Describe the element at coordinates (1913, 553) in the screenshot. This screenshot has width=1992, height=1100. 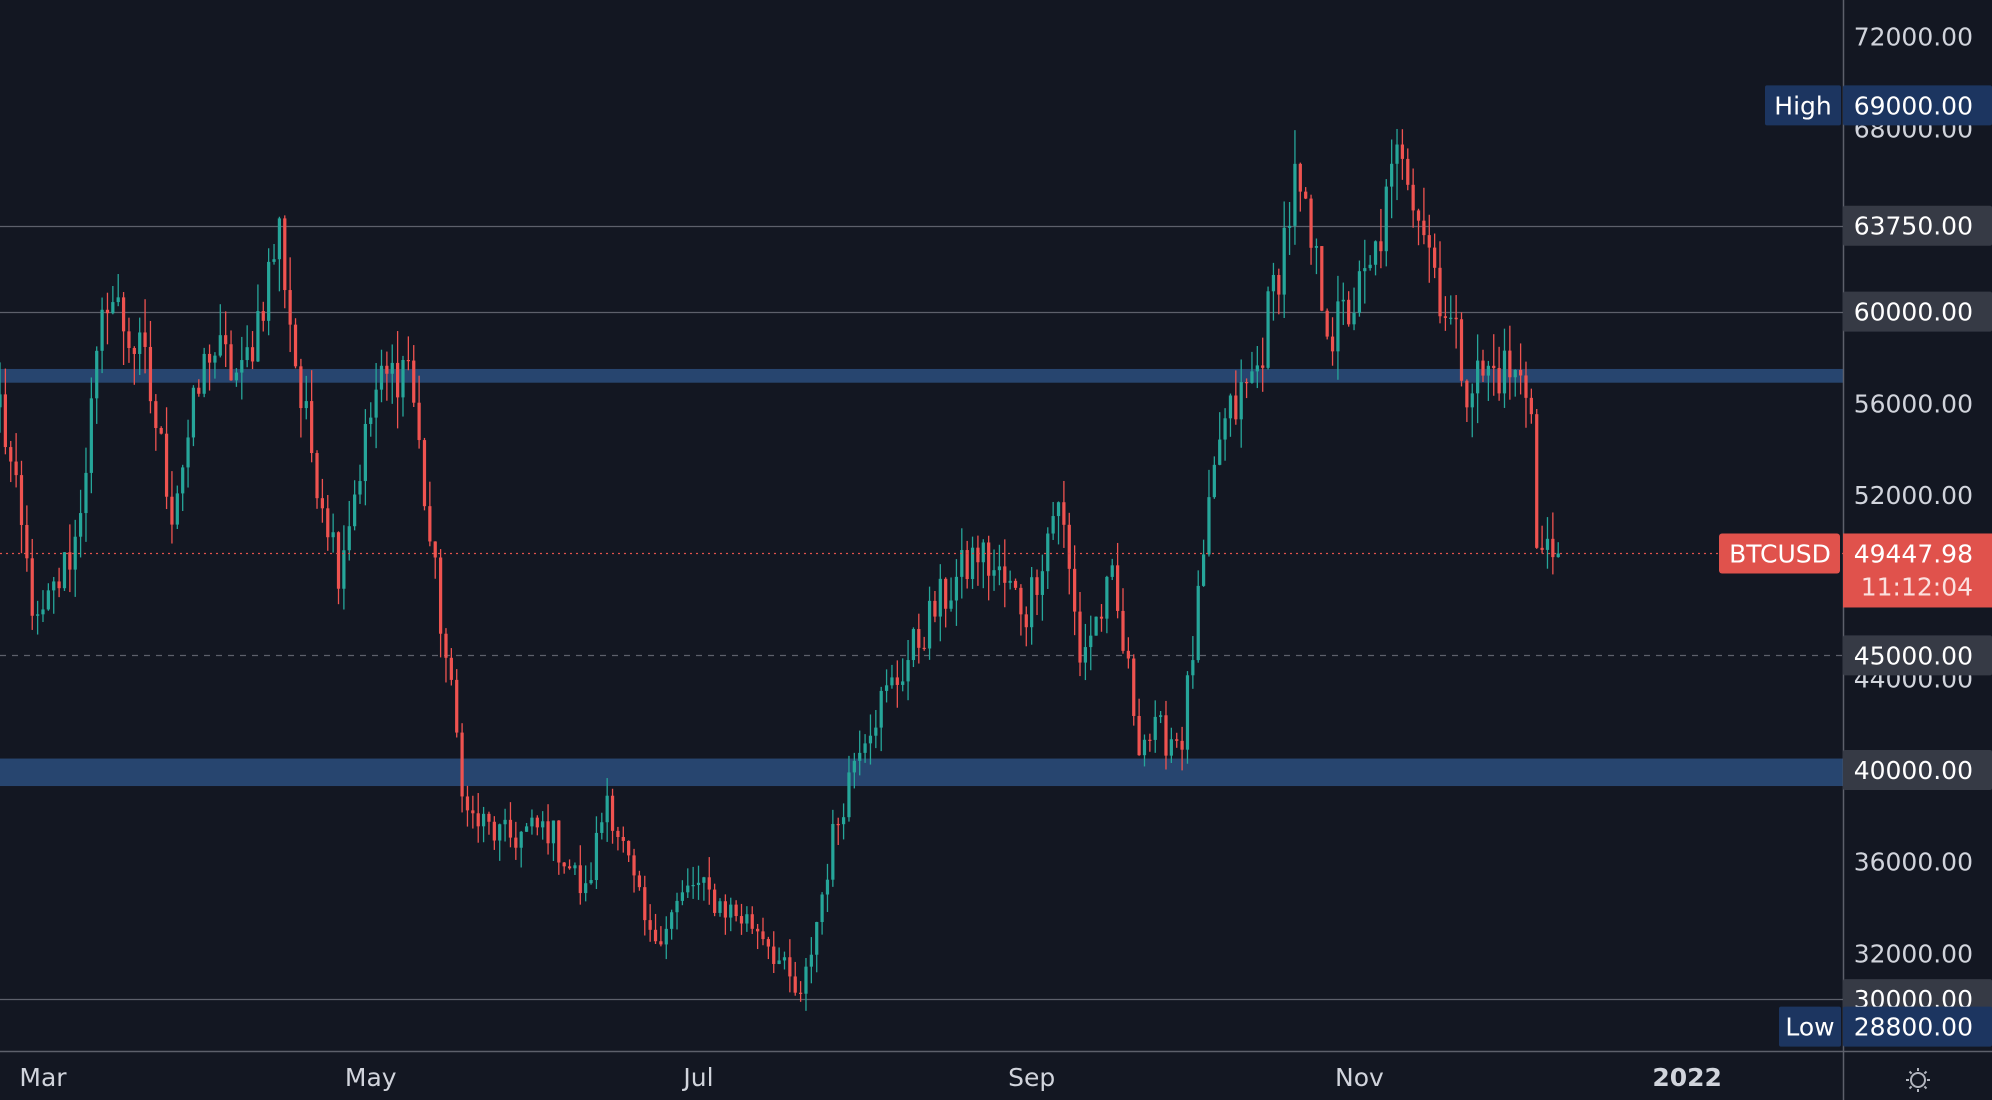
I see `last-price-label: 49447.98` at that location.